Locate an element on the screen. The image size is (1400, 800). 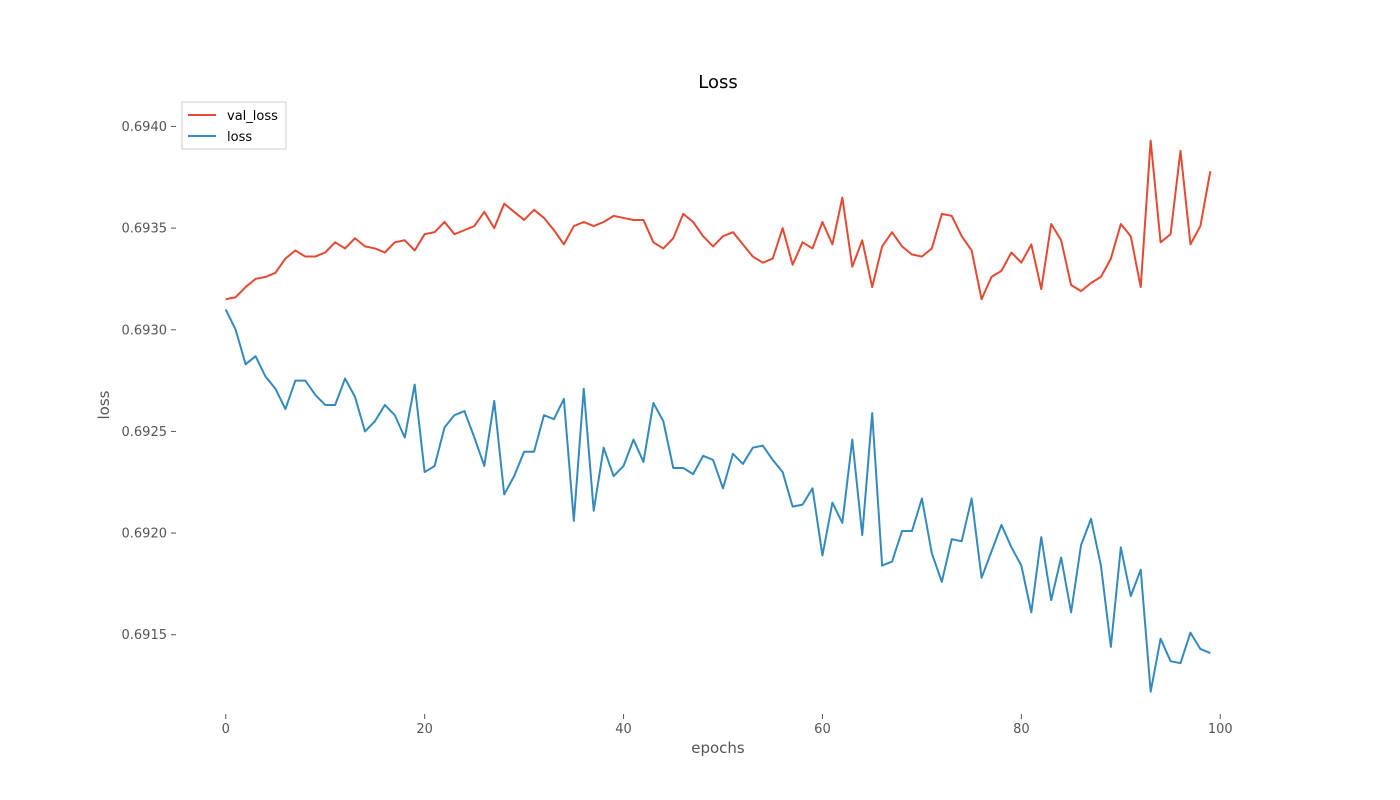
x-tick-label: 100 is located at coordinates (1220, 729).